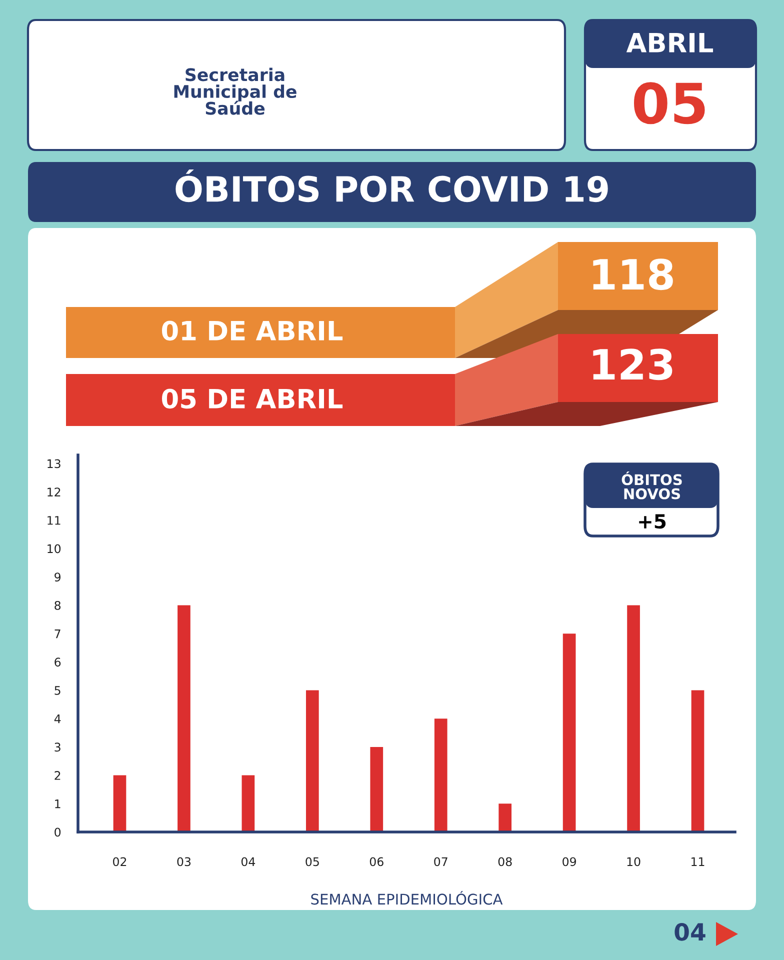  I want to click on y-tick-label: 3, so click(57, 747).